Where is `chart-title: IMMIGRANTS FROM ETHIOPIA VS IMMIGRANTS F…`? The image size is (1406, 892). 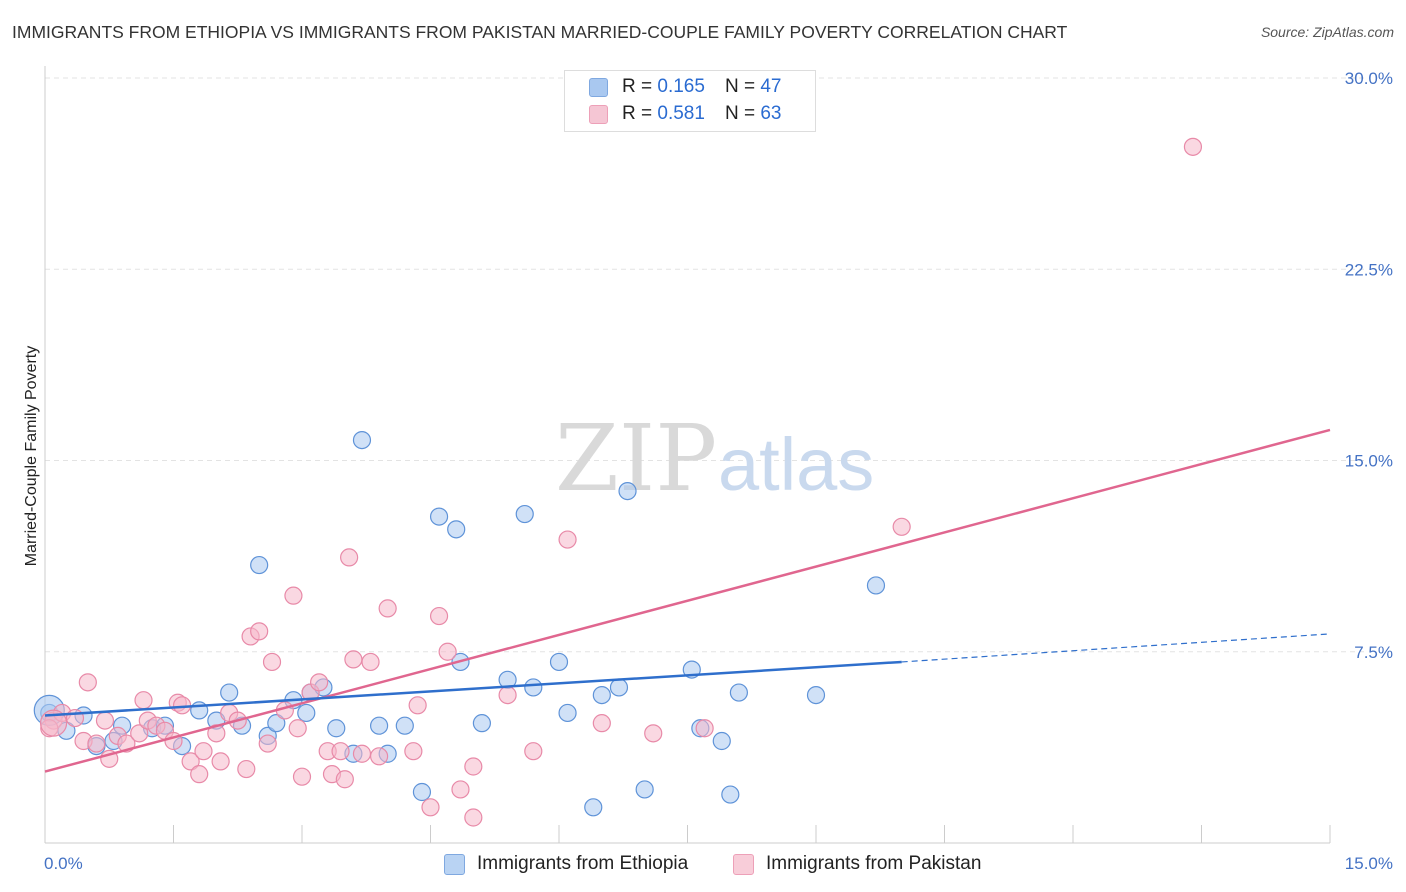 chart-title: IMMIGRANTS FROM ETHIOPIA VS IMMIGRANTS F… is located at coordinates (540, 32).